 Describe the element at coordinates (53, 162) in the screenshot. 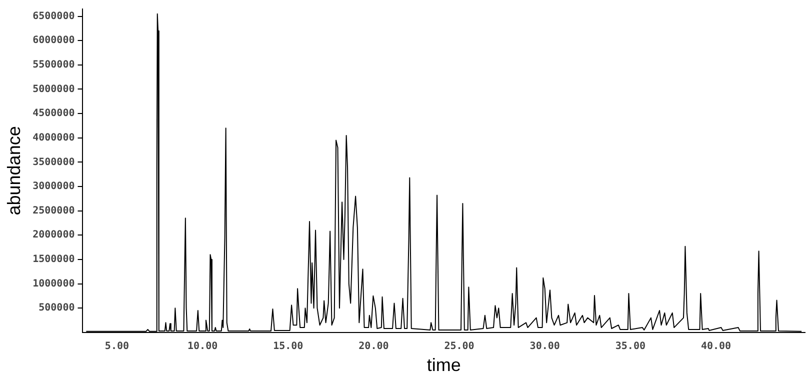

I see `y-tick-label: 3500000` at that location.